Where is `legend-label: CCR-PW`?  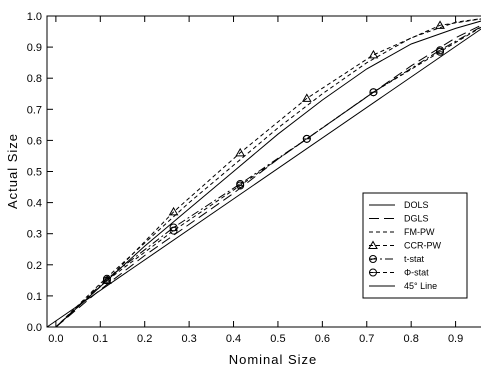
legend-label: CCR-PW is located at coordinates (422, 246).